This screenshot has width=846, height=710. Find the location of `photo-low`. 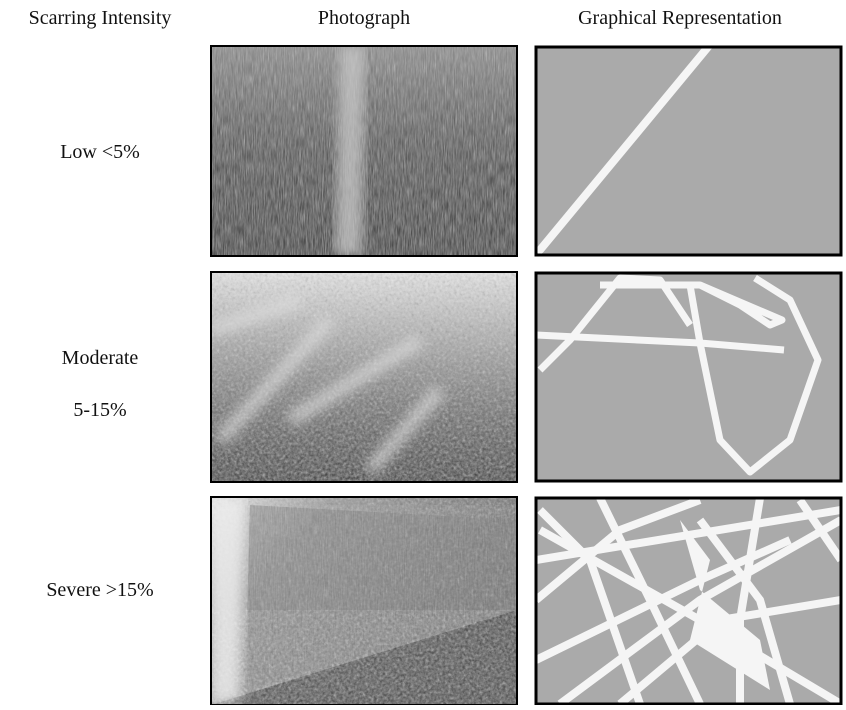

photo-low is located at coordinates (364, 151).